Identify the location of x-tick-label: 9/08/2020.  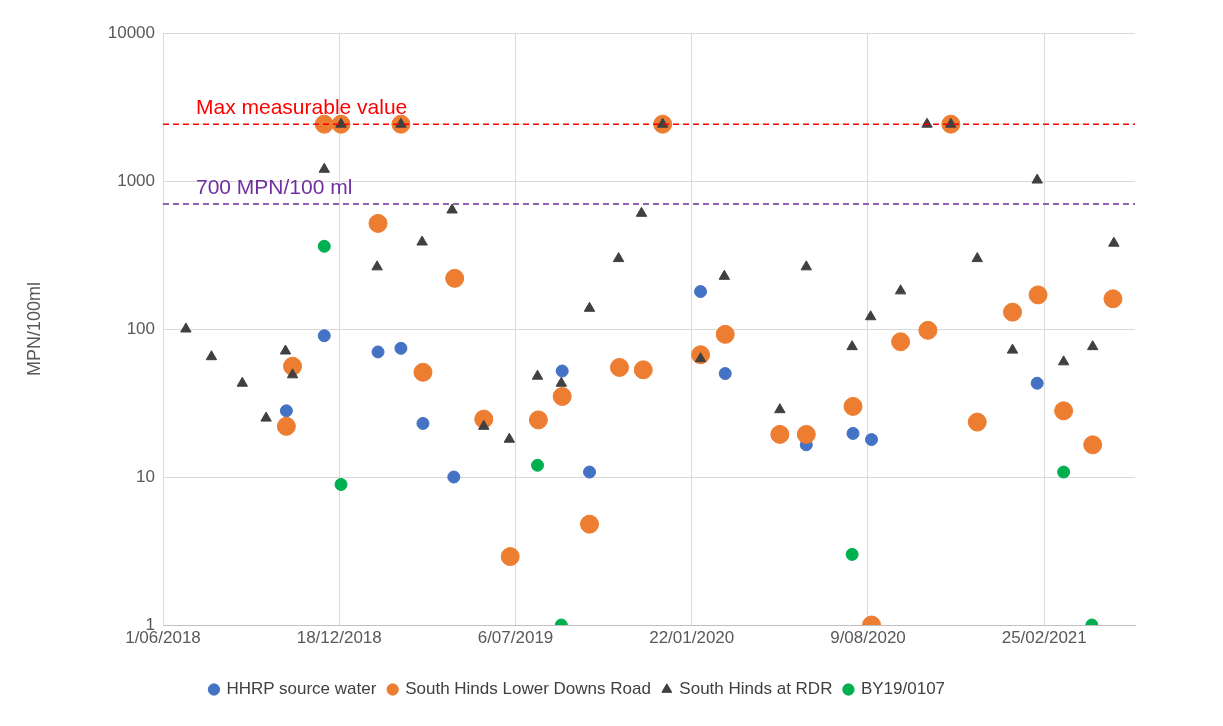
(868, 637).